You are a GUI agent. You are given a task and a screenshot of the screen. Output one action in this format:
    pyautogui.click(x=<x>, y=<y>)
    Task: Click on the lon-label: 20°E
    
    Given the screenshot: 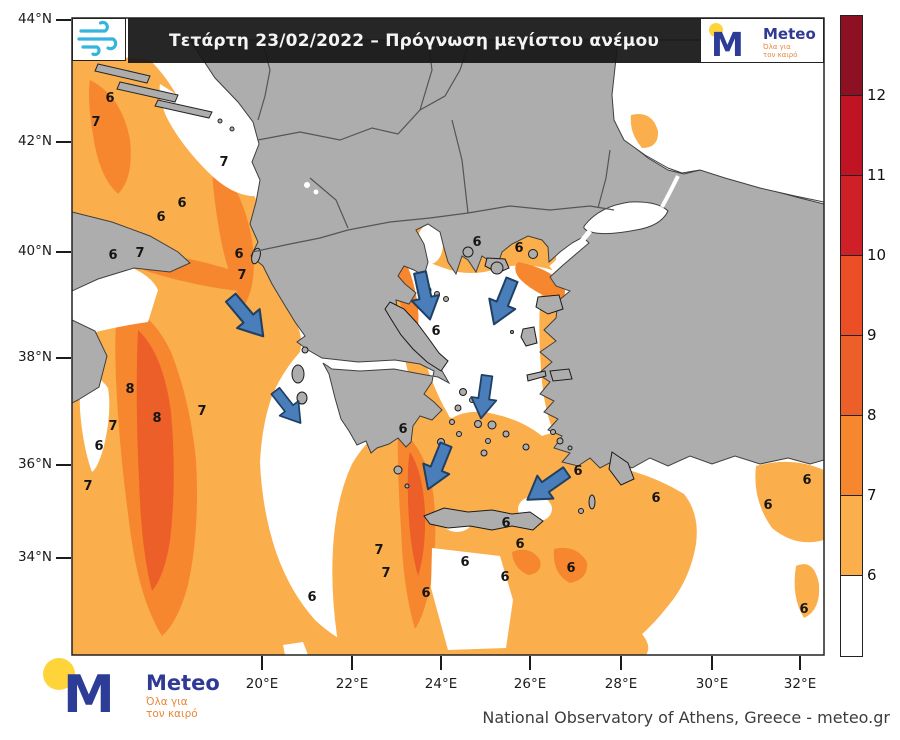 What is the action you would take?
    pyautogui.click(x=262, y=684)
    